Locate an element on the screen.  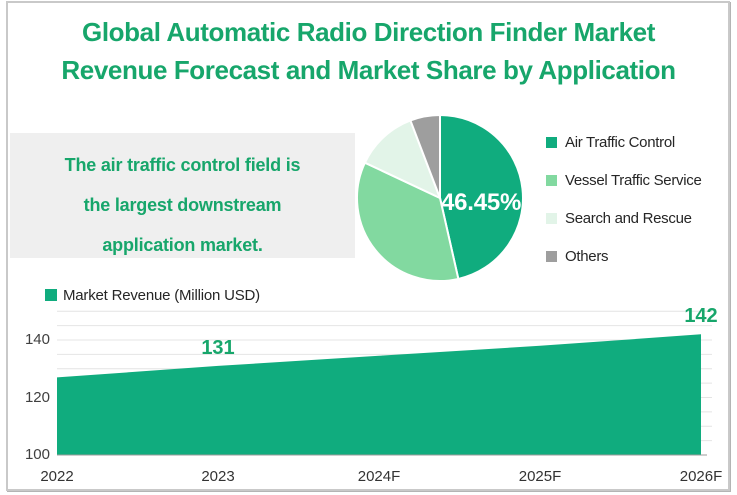
legend-label: Others is located at coordinates (587, 256).